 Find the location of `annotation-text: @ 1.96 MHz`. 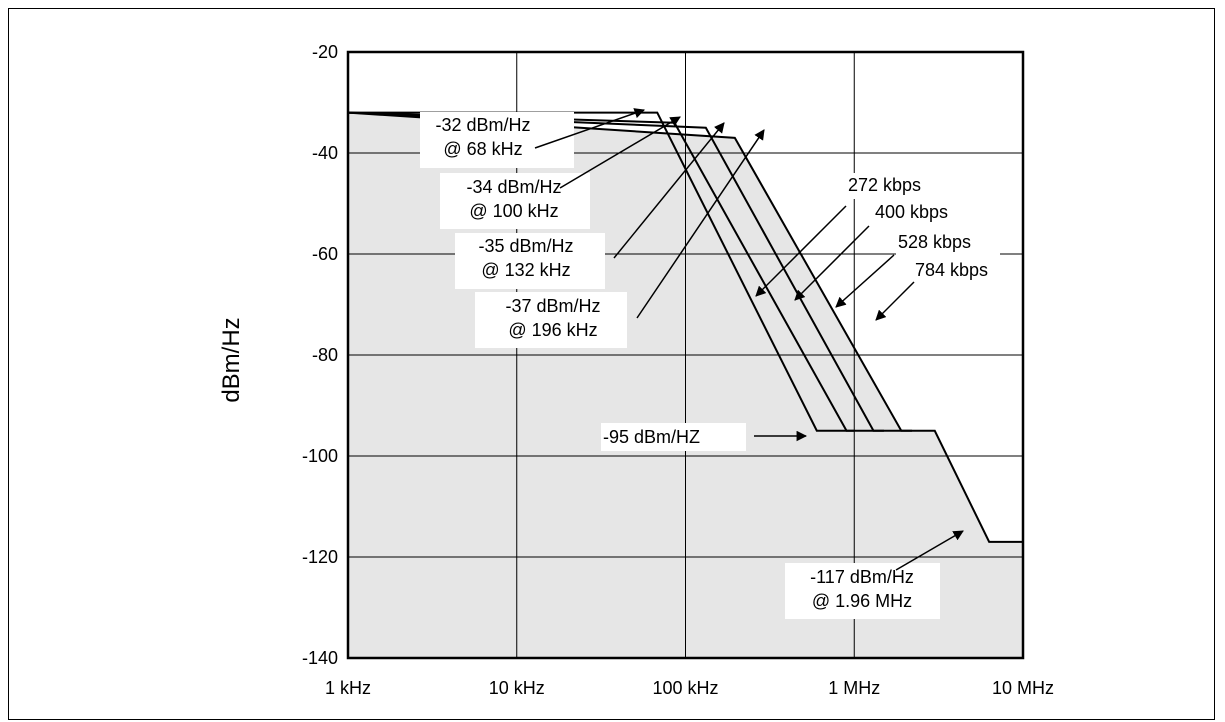

annotation-text: @ 1.96 MHz is located at coordinates (862, 601).